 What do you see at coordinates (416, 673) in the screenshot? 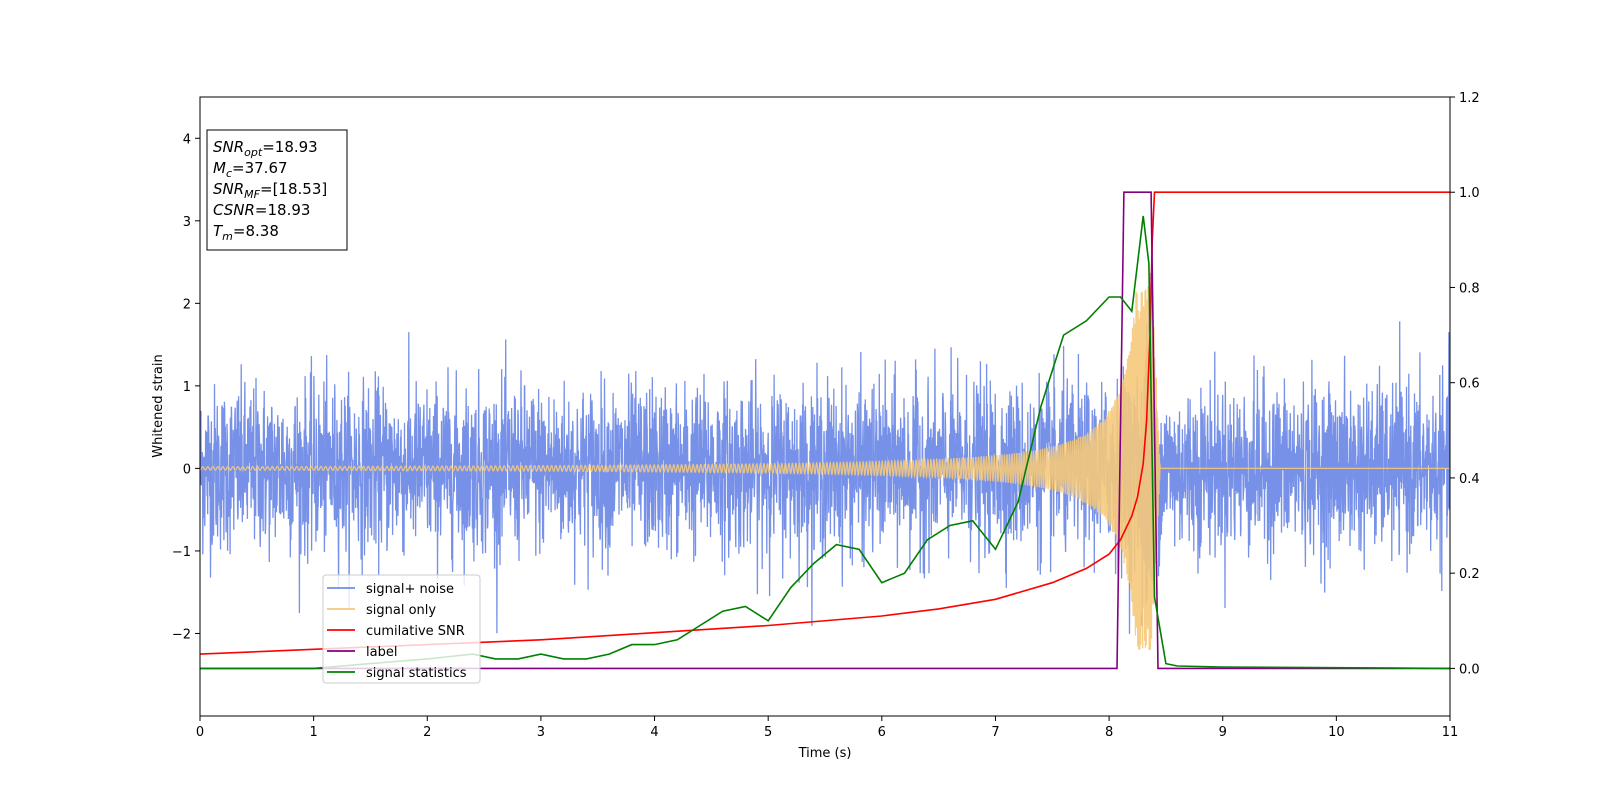
I see `legend-entry: signal statistics` at bounding box center [416, 673].